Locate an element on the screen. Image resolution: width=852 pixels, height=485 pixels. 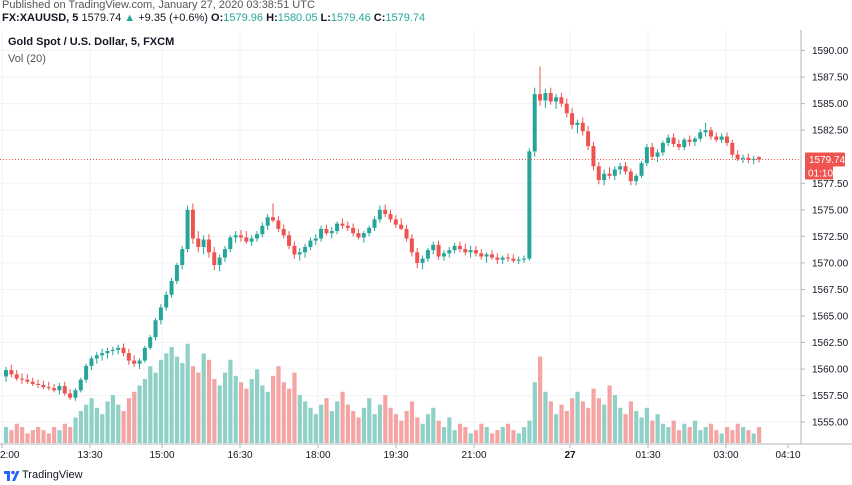
last-price: 1579.74 is located at coordinates (101, 18).